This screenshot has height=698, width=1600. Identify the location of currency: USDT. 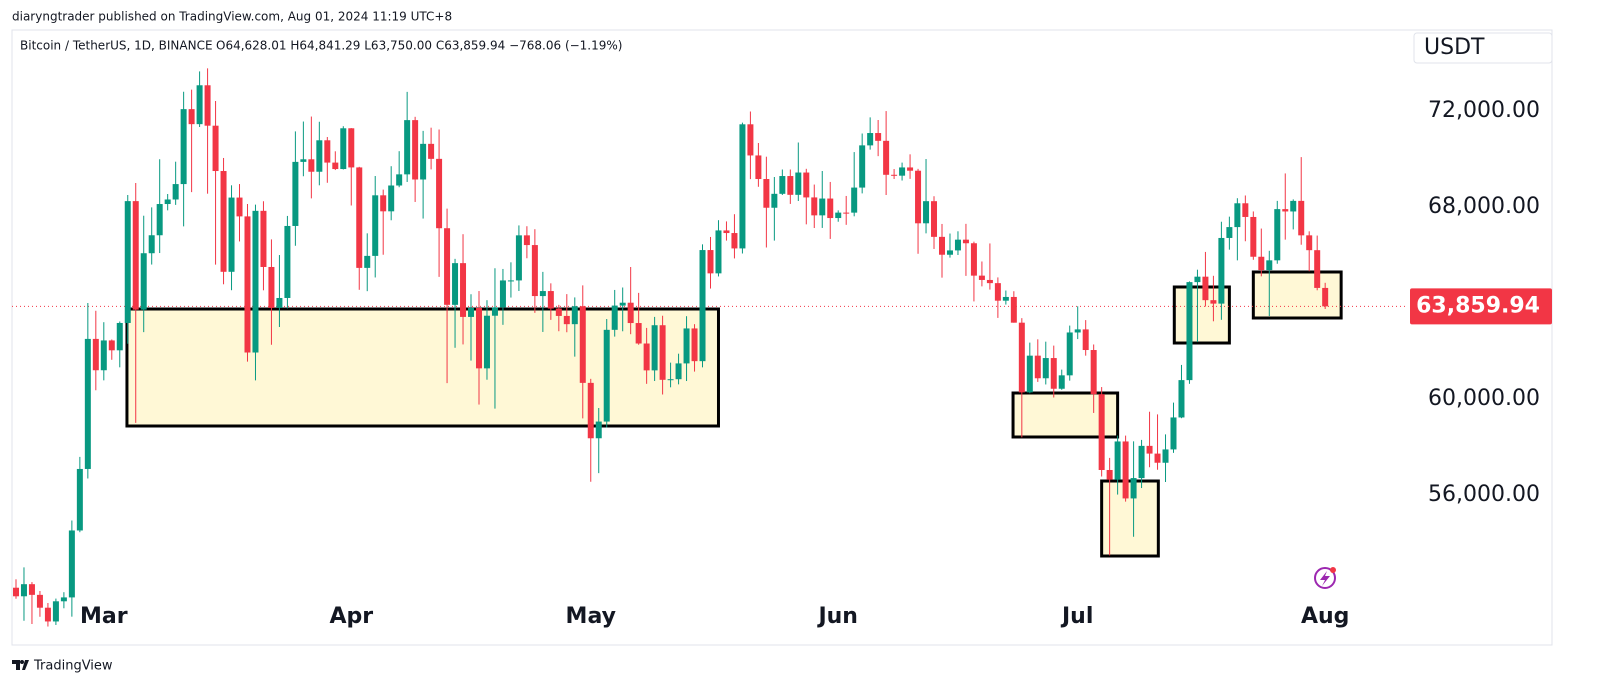
(1454, 47).